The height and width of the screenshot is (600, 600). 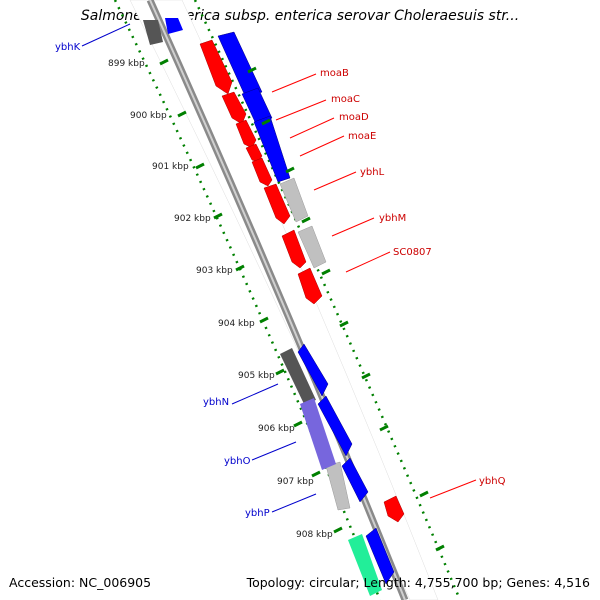 What do you see at coordinates (216, 402) in the screenshot?
I see `gene-label-ybhn: ybhN` at bounding box center [216, 402].